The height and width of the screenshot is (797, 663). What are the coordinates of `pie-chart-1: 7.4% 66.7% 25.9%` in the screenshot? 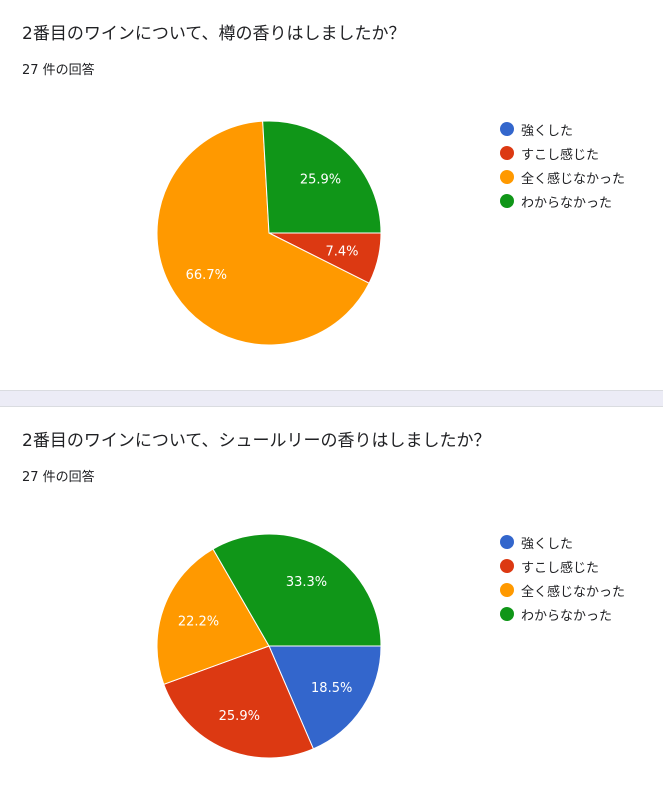 It's located at (269, 233).